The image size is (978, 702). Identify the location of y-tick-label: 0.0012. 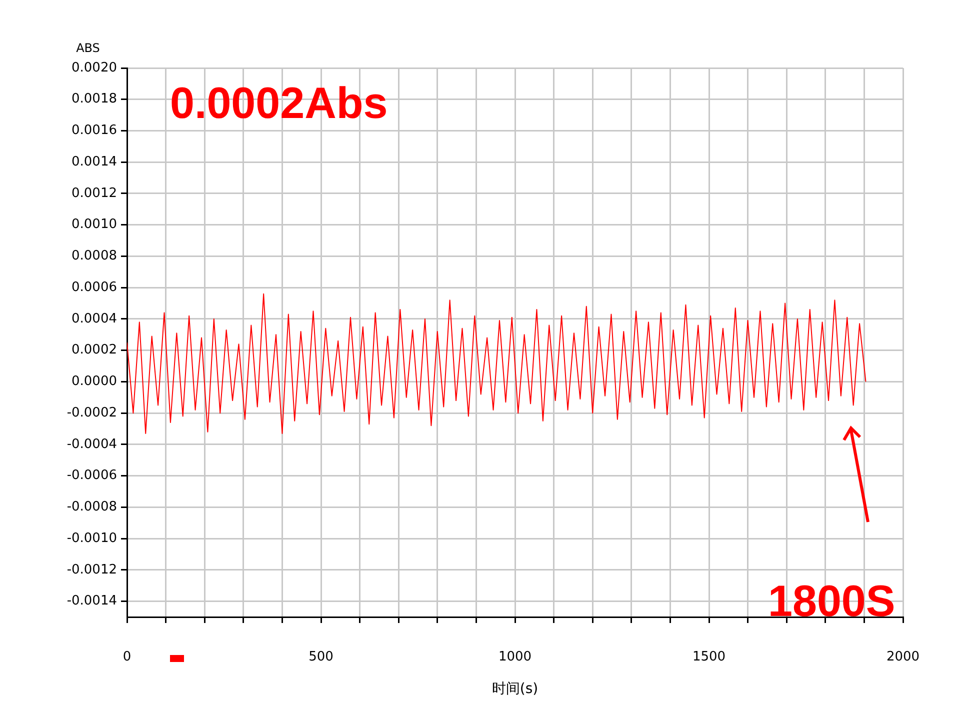
(94, 193).